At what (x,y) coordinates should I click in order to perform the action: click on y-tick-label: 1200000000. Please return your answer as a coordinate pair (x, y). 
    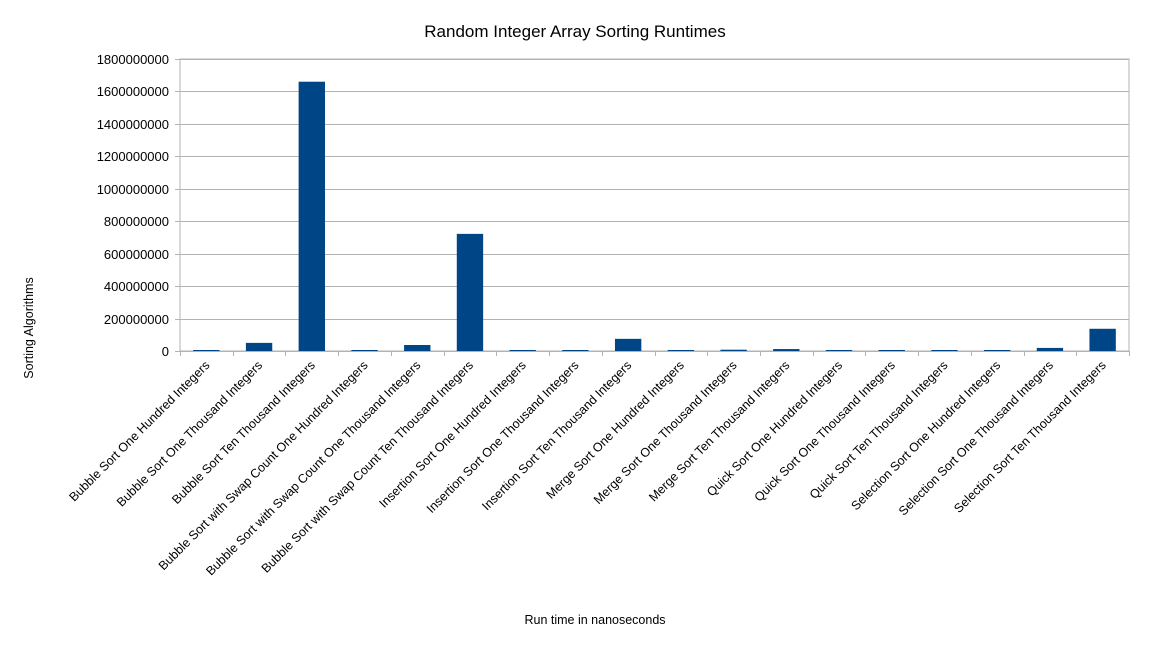
    Looking at the image, I should click on (133, 156).